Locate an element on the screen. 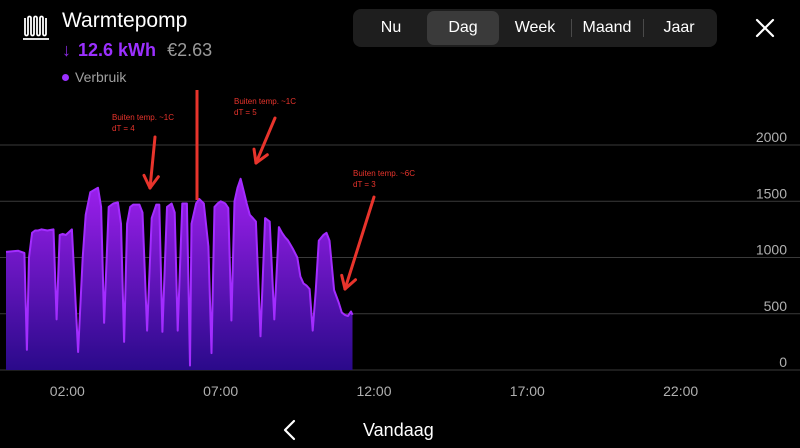  annotation-text: dT = 4 is located at coordinates (123, 128).